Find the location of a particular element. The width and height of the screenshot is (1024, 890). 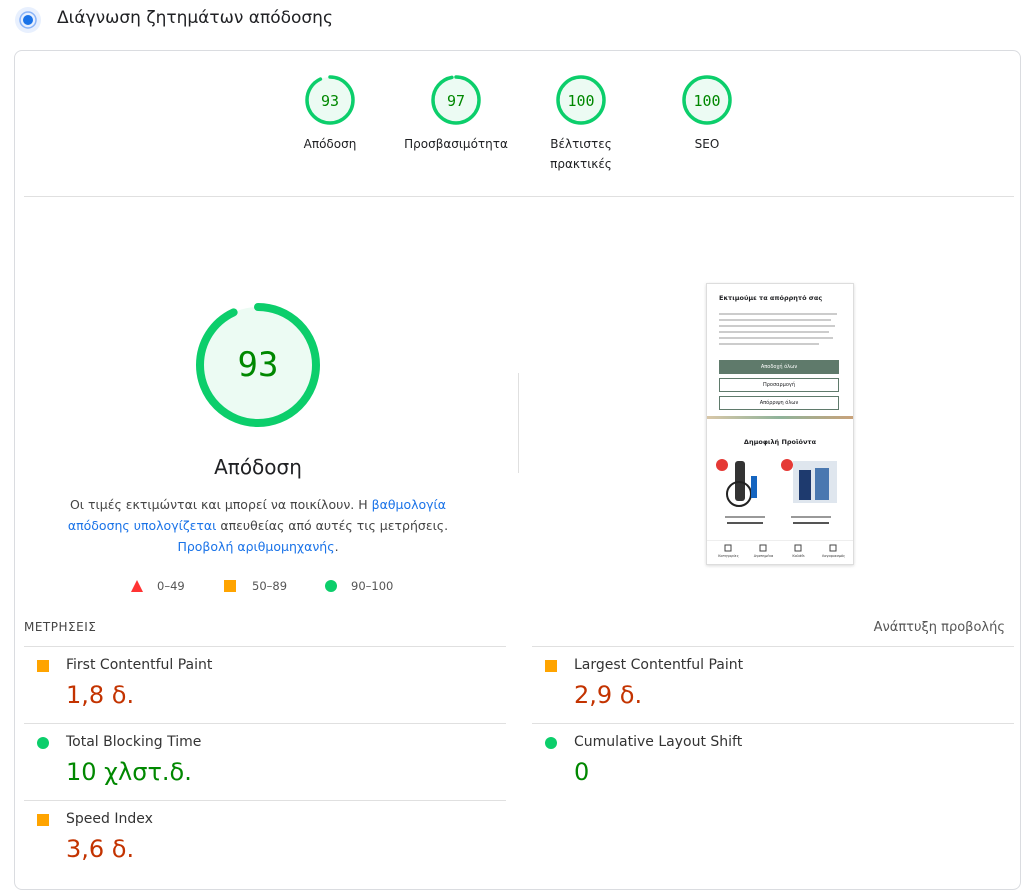

legend-label: 50–89 is located at coordinates (270, 586).